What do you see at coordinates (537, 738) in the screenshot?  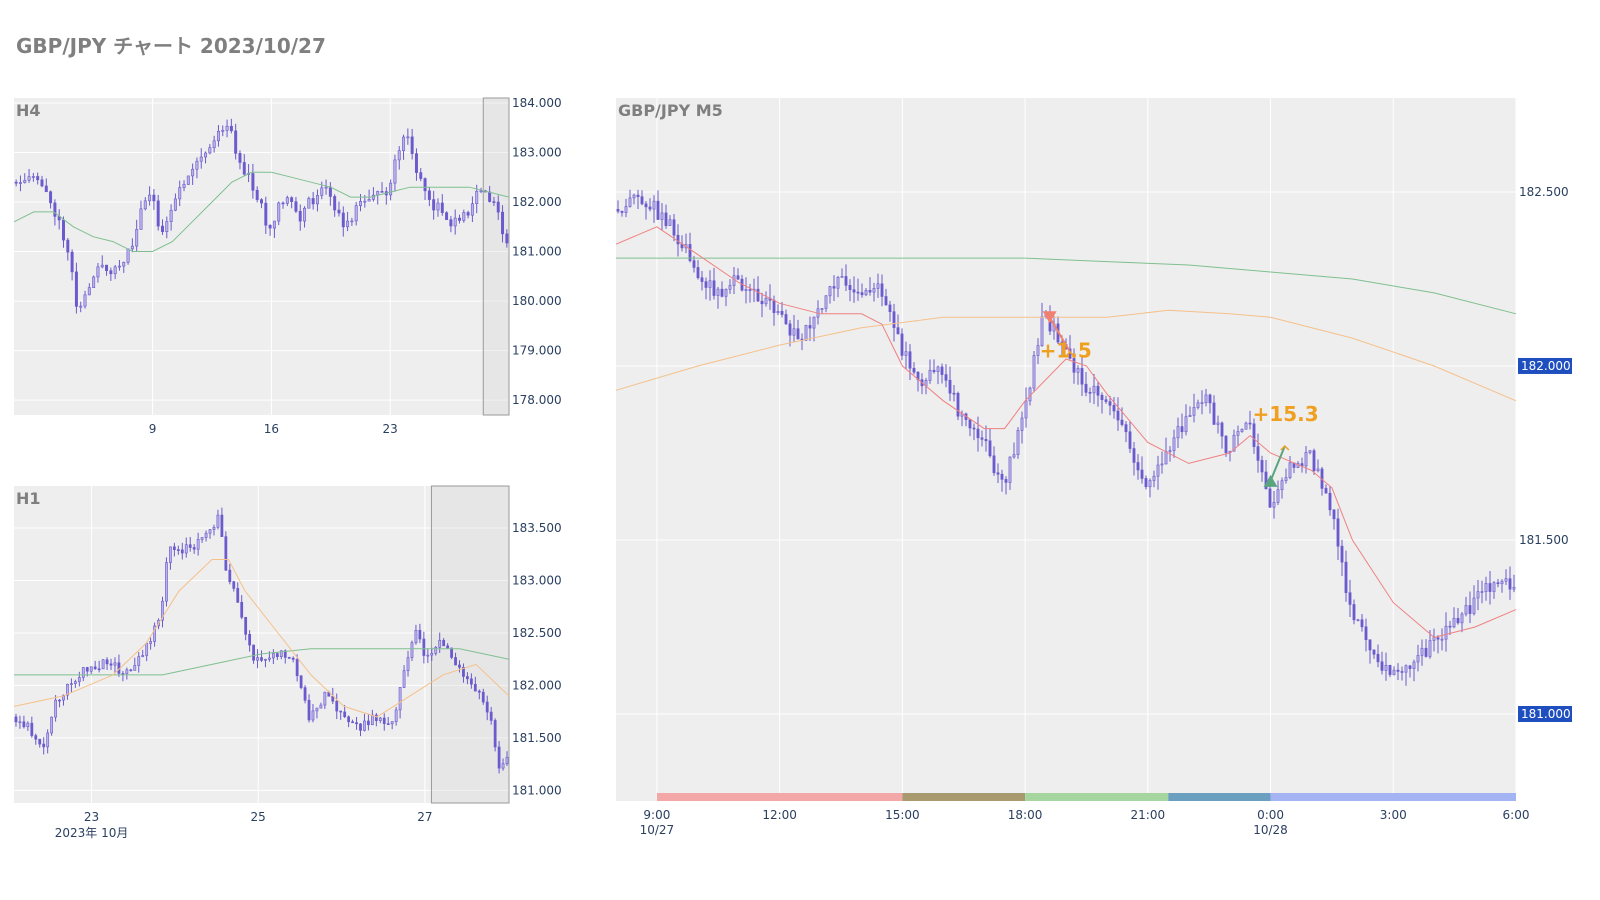 I see `y-tick-label: 181.500` at bounding box center [537, 738].